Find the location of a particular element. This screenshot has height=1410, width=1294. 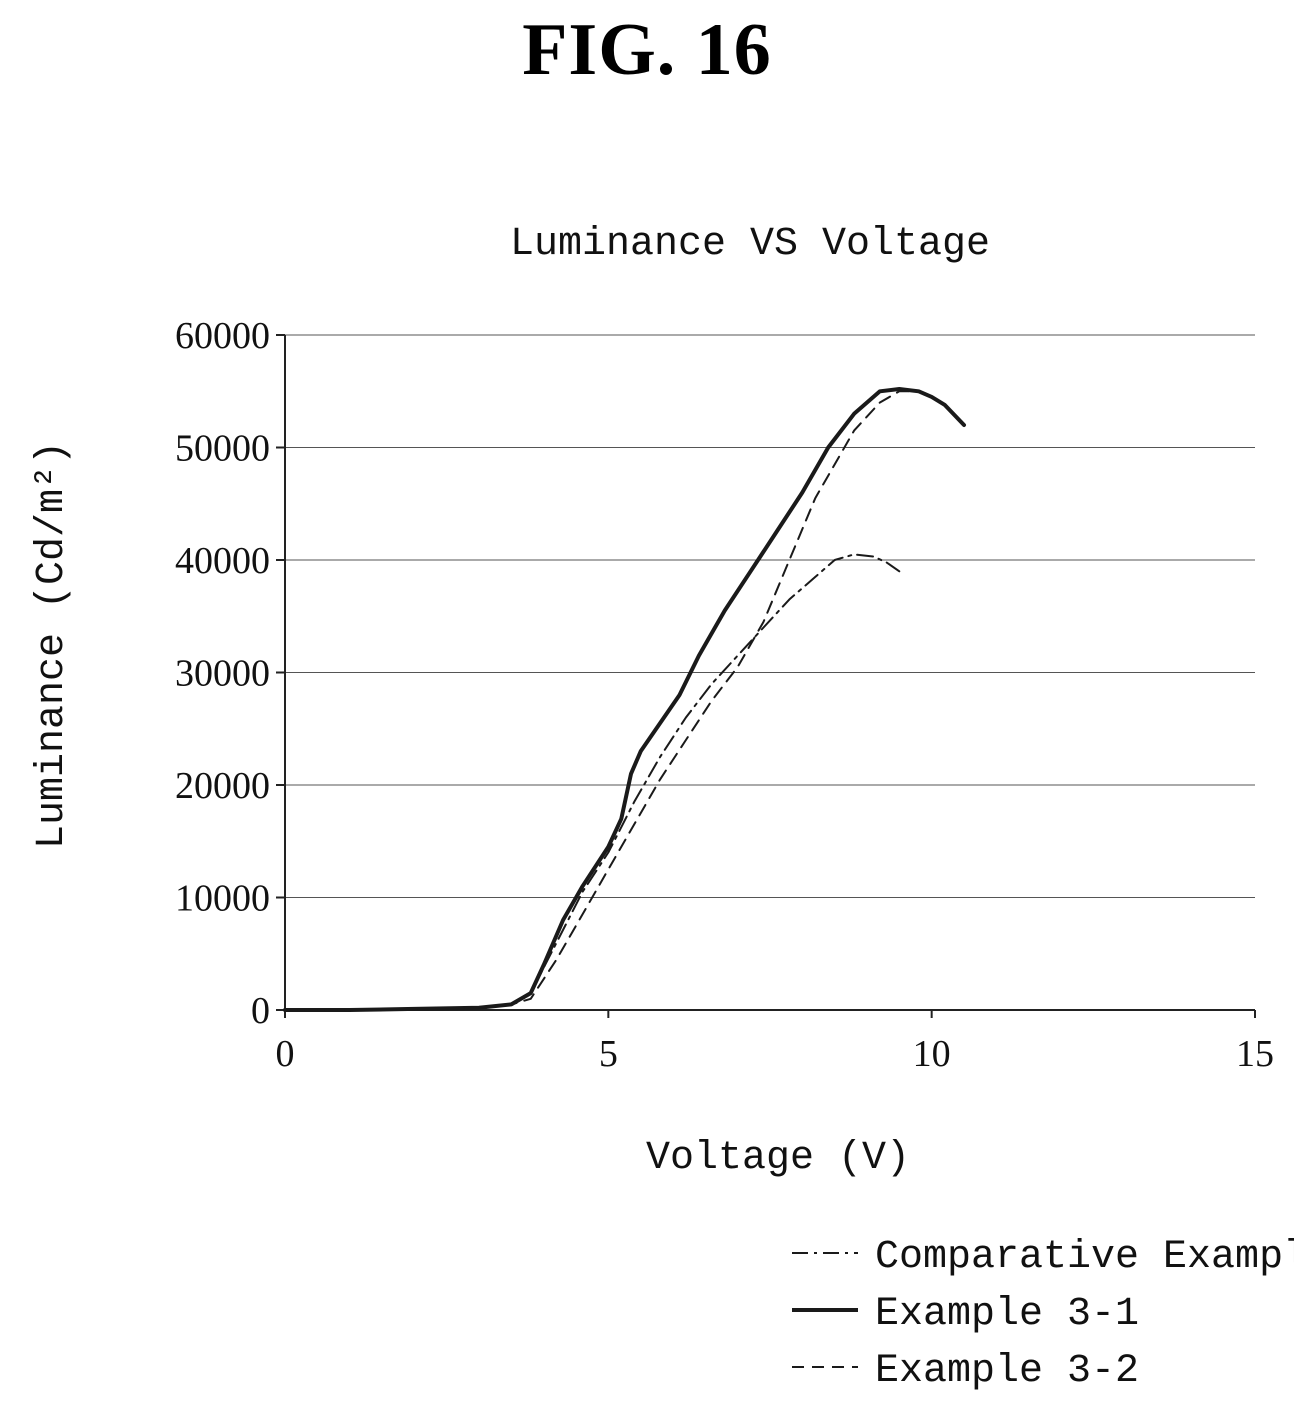

y-axis-label: Luminance (Cd/m²) is located at coordinates (52, 645).